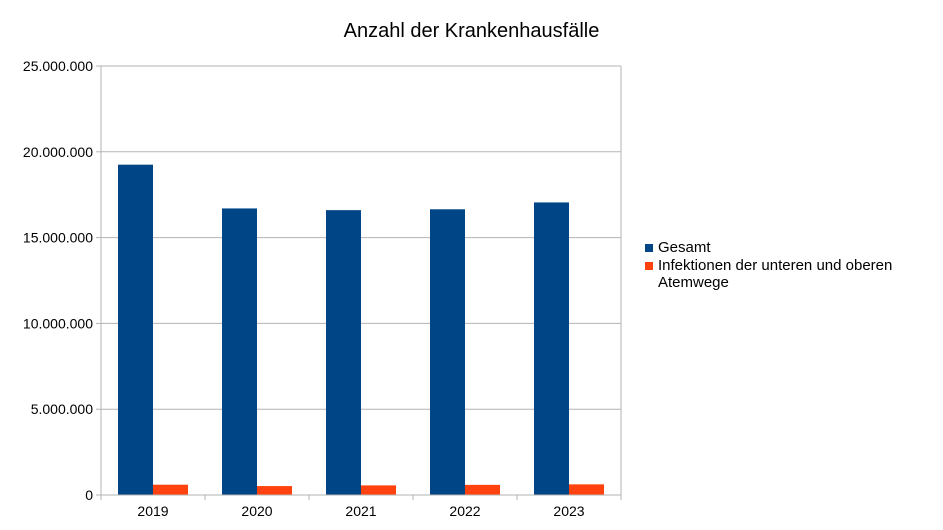 This screenshot has width=943, height=530. What do you see at coordinates (343, 353) in the screenshot?
I see `bar-gesamt-2021` at bounding box center [343, 353].